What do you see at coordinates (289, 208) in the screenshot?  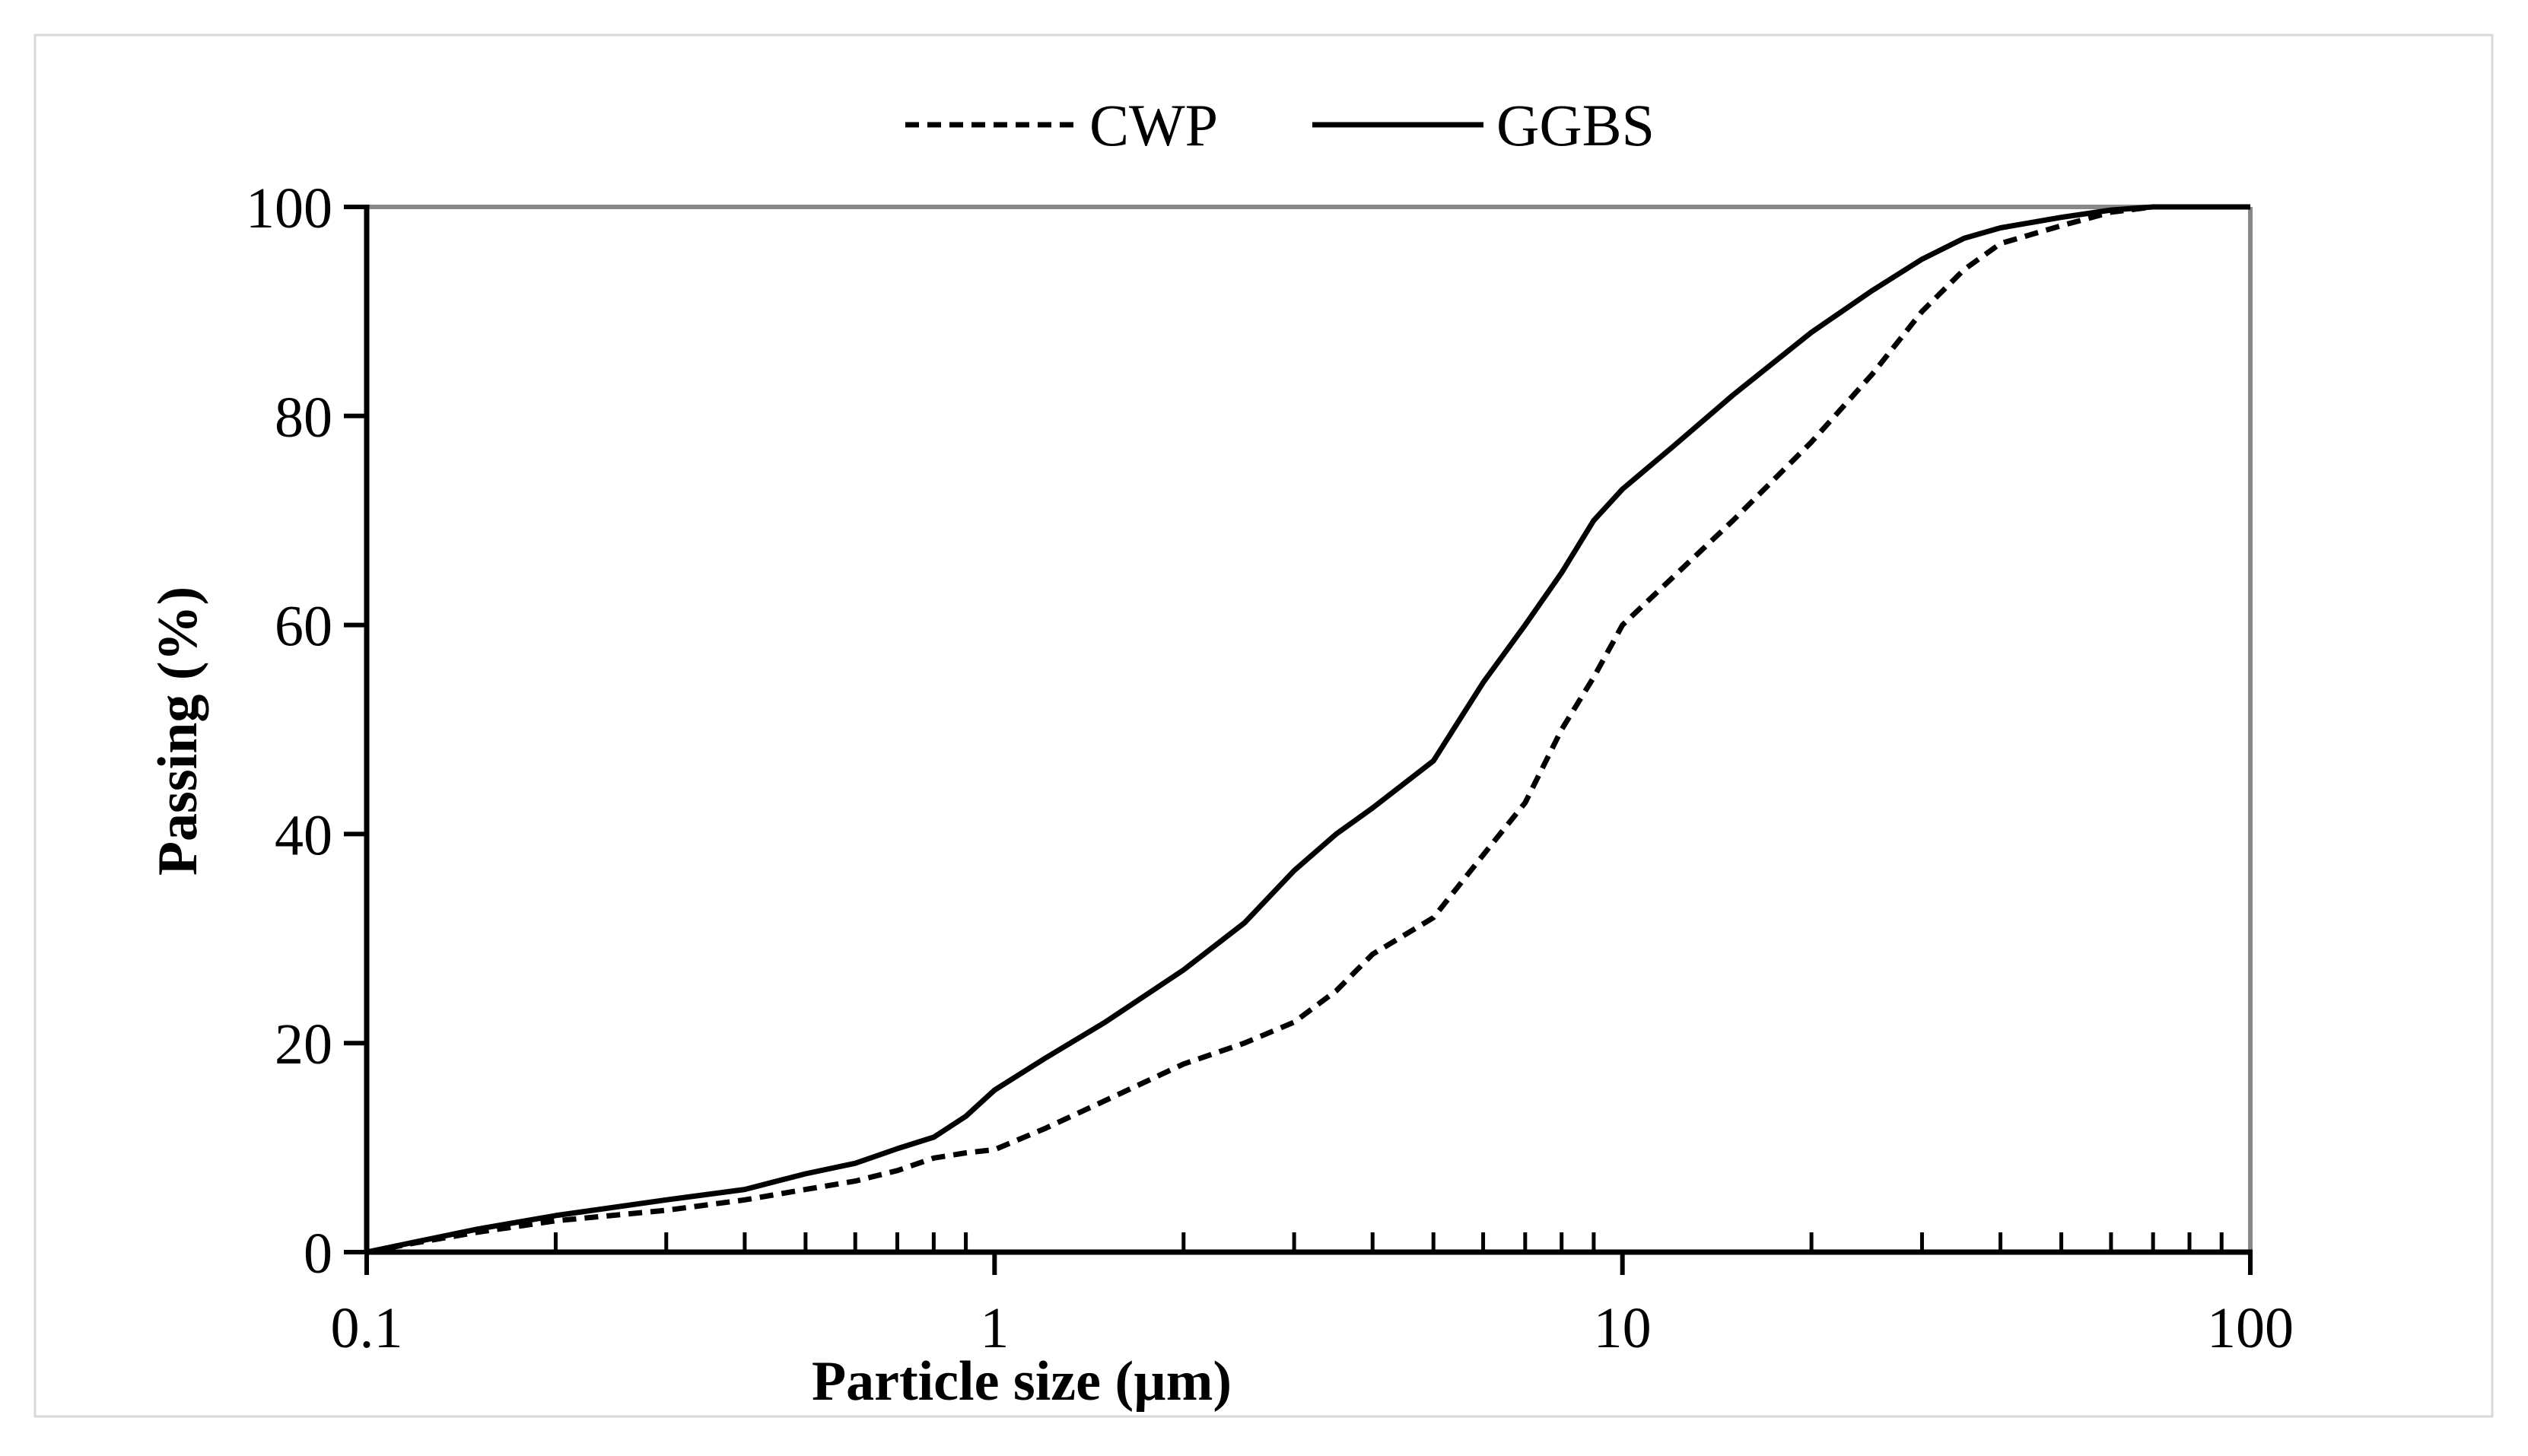 I see `y-tick-label-100: 100` at bounding box center [289, 208].